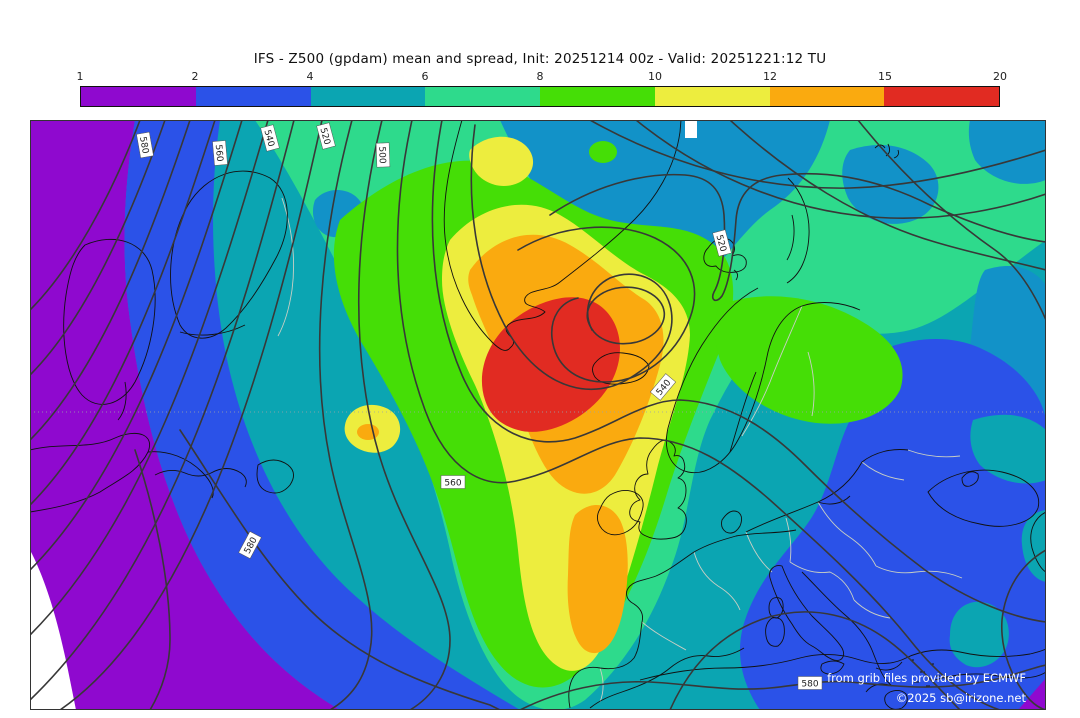 Image resolution: width=1080 pixels, height=718 pixels. I want to click on colorbar, so click(540, 96).